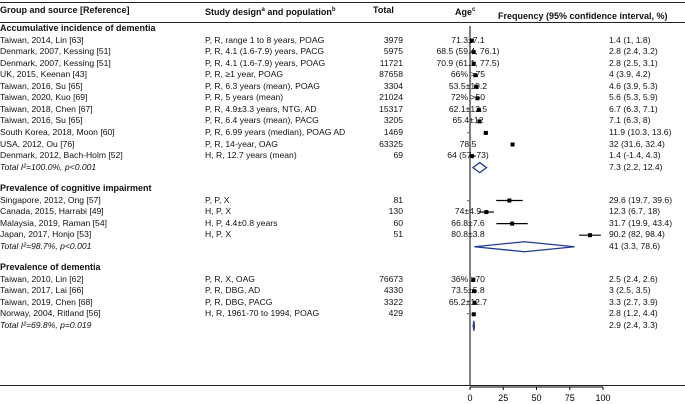 The width and height of the screenshot is (685, 404). What do you see at coordinates (270, 12) in the screenshot?
I see `header-design: Study designa and populationb` at bounding box center [270, 12].